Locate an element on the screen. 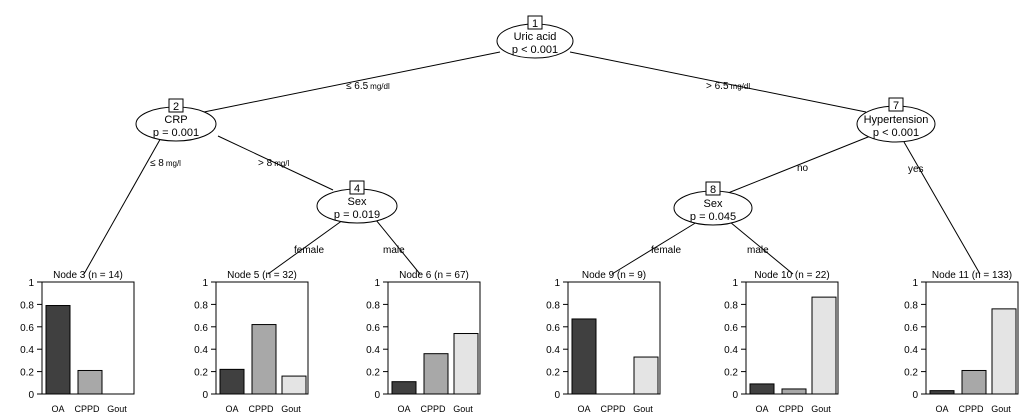 Image resolution: width=1036 pixels, height=416 pixels. node-p-value: p < 0.001 is located at coordinates (535, 50).